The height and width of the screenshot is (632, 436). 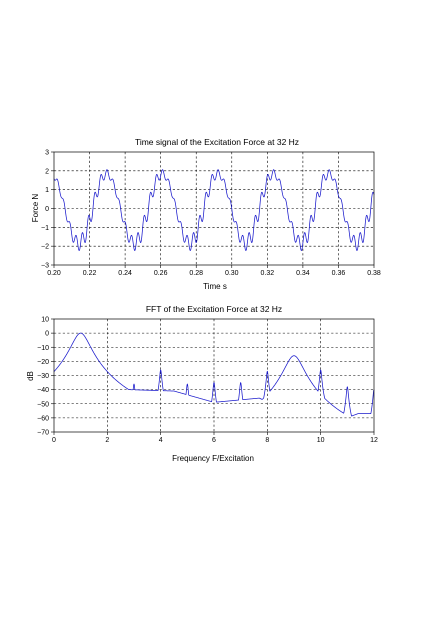 I want to click on time-chart-ytick-label: 0, so click(x=47, y=209).